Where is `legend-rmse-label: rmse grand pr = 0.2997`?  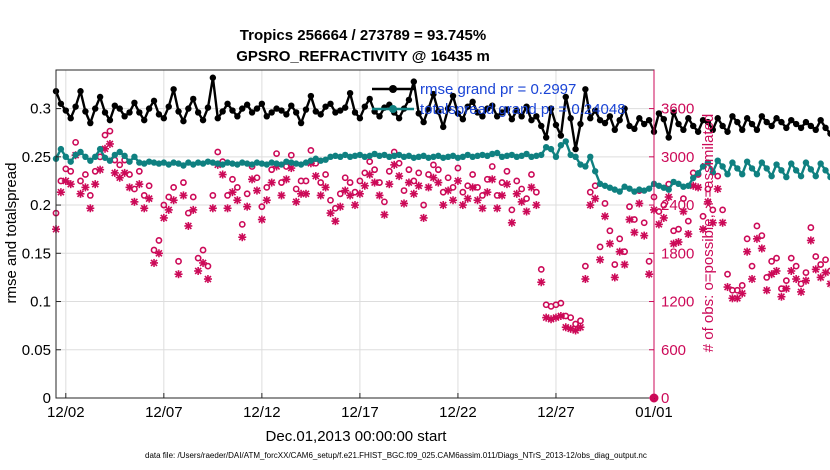 legend-rmse-label: rmse grand pr = 0.2997 is located at coordinates (498, 89).